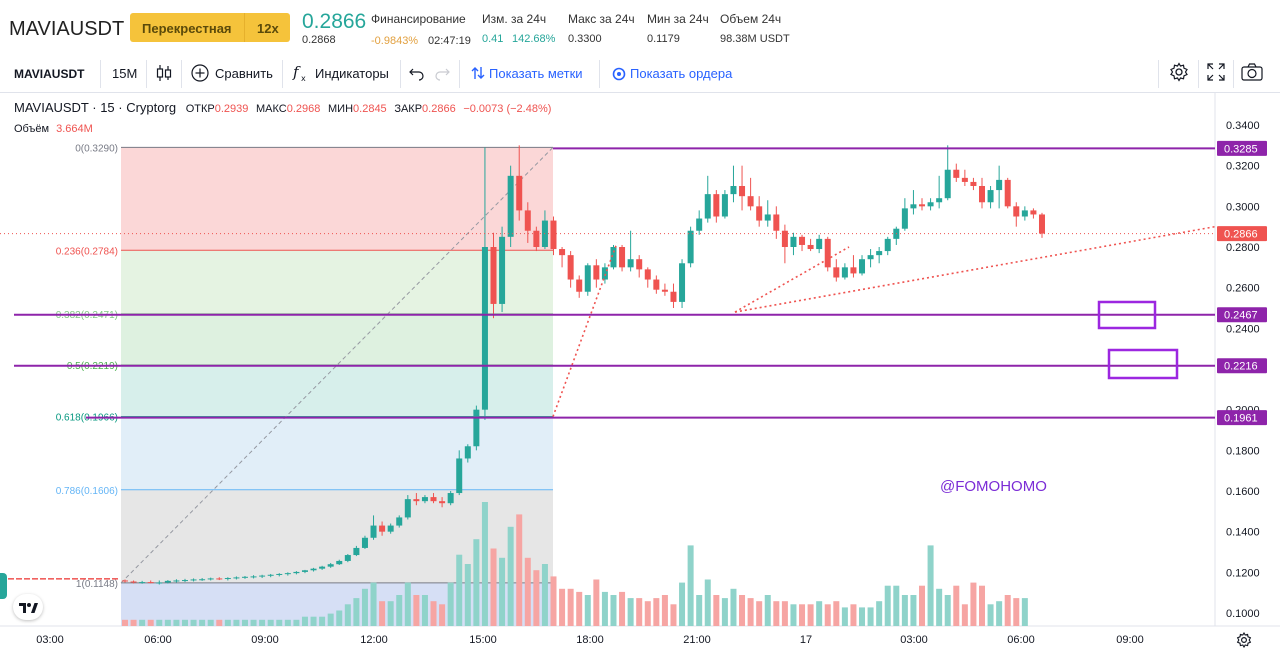 The height and width of the screenshot is (657, 1280). What do you see at coordinates (1252, 72) in the screenshot?
I see `camera-icon` at bounding box center [1252, 72].